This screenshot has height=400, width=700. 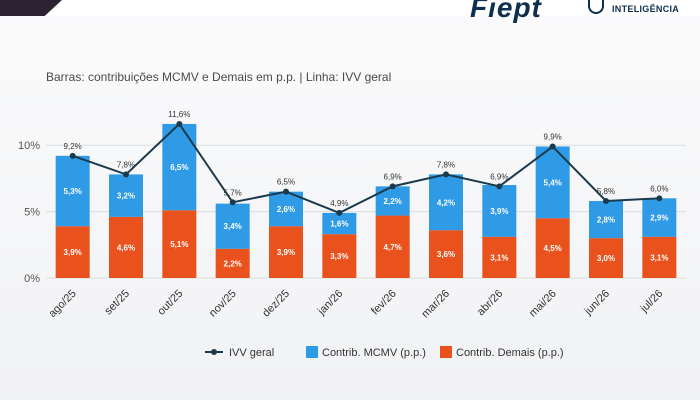 What do you see at coordinates (374, 353) in the screenshot?
I see `legend-mcmv-label: Contrib. MCMV (p.p.)` at bounding box center [374, 353].